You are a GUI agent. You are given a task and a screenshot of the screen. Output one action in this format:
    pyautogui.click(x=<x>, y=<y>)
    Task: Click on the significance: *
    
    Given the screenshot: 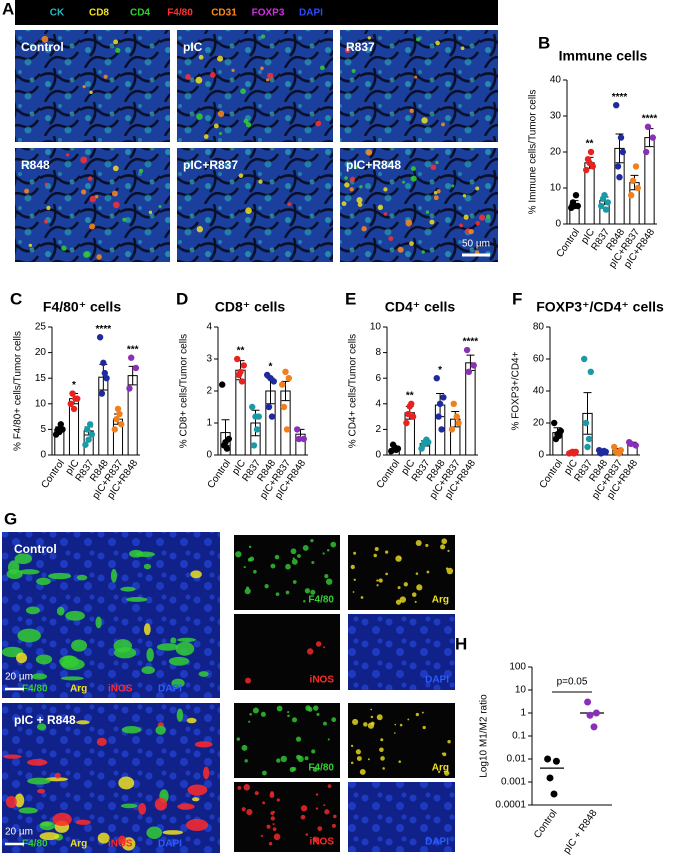 What is the action you would take?
    pyautogui.click(x=74, y=385)
    